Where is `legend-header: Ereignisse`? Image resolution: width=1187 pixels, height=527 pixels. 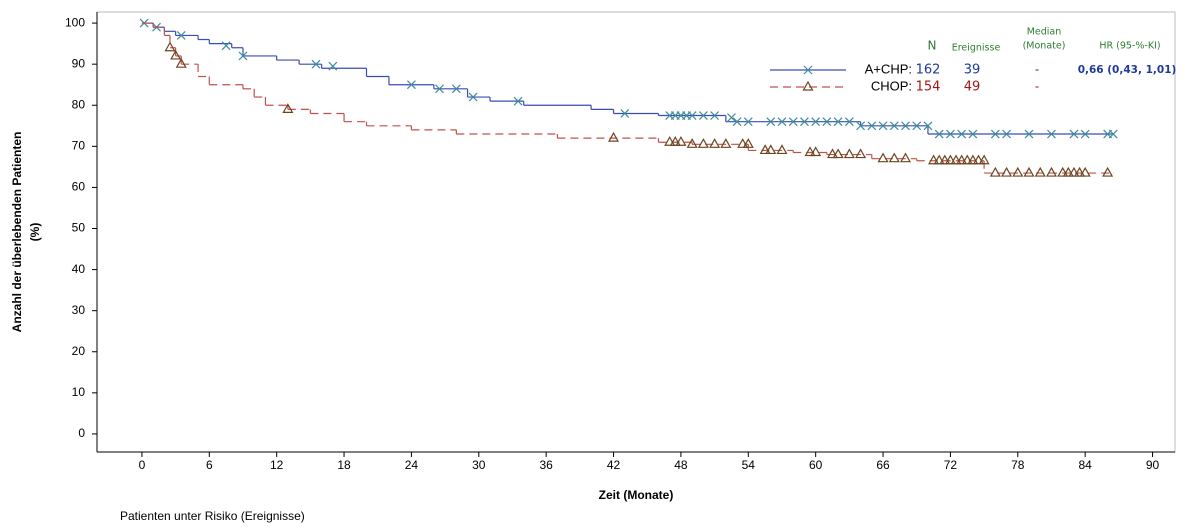 legend-header: Ereignisse is located at coordinates (976, 48).